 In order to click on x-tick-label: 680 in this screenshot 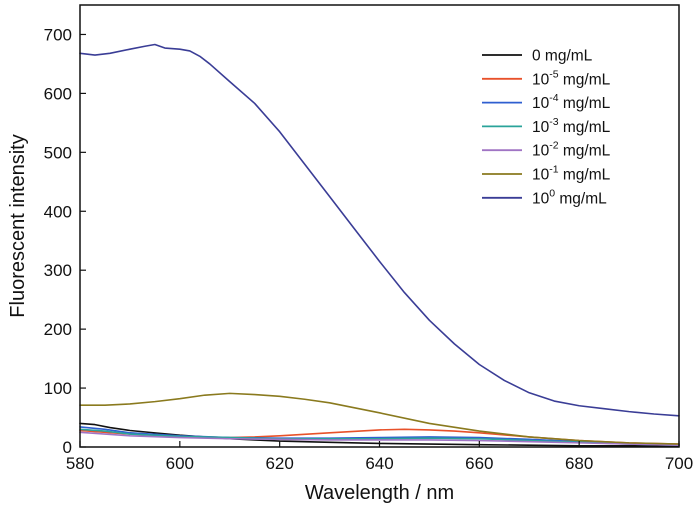, I will do `click(579, 463)`.